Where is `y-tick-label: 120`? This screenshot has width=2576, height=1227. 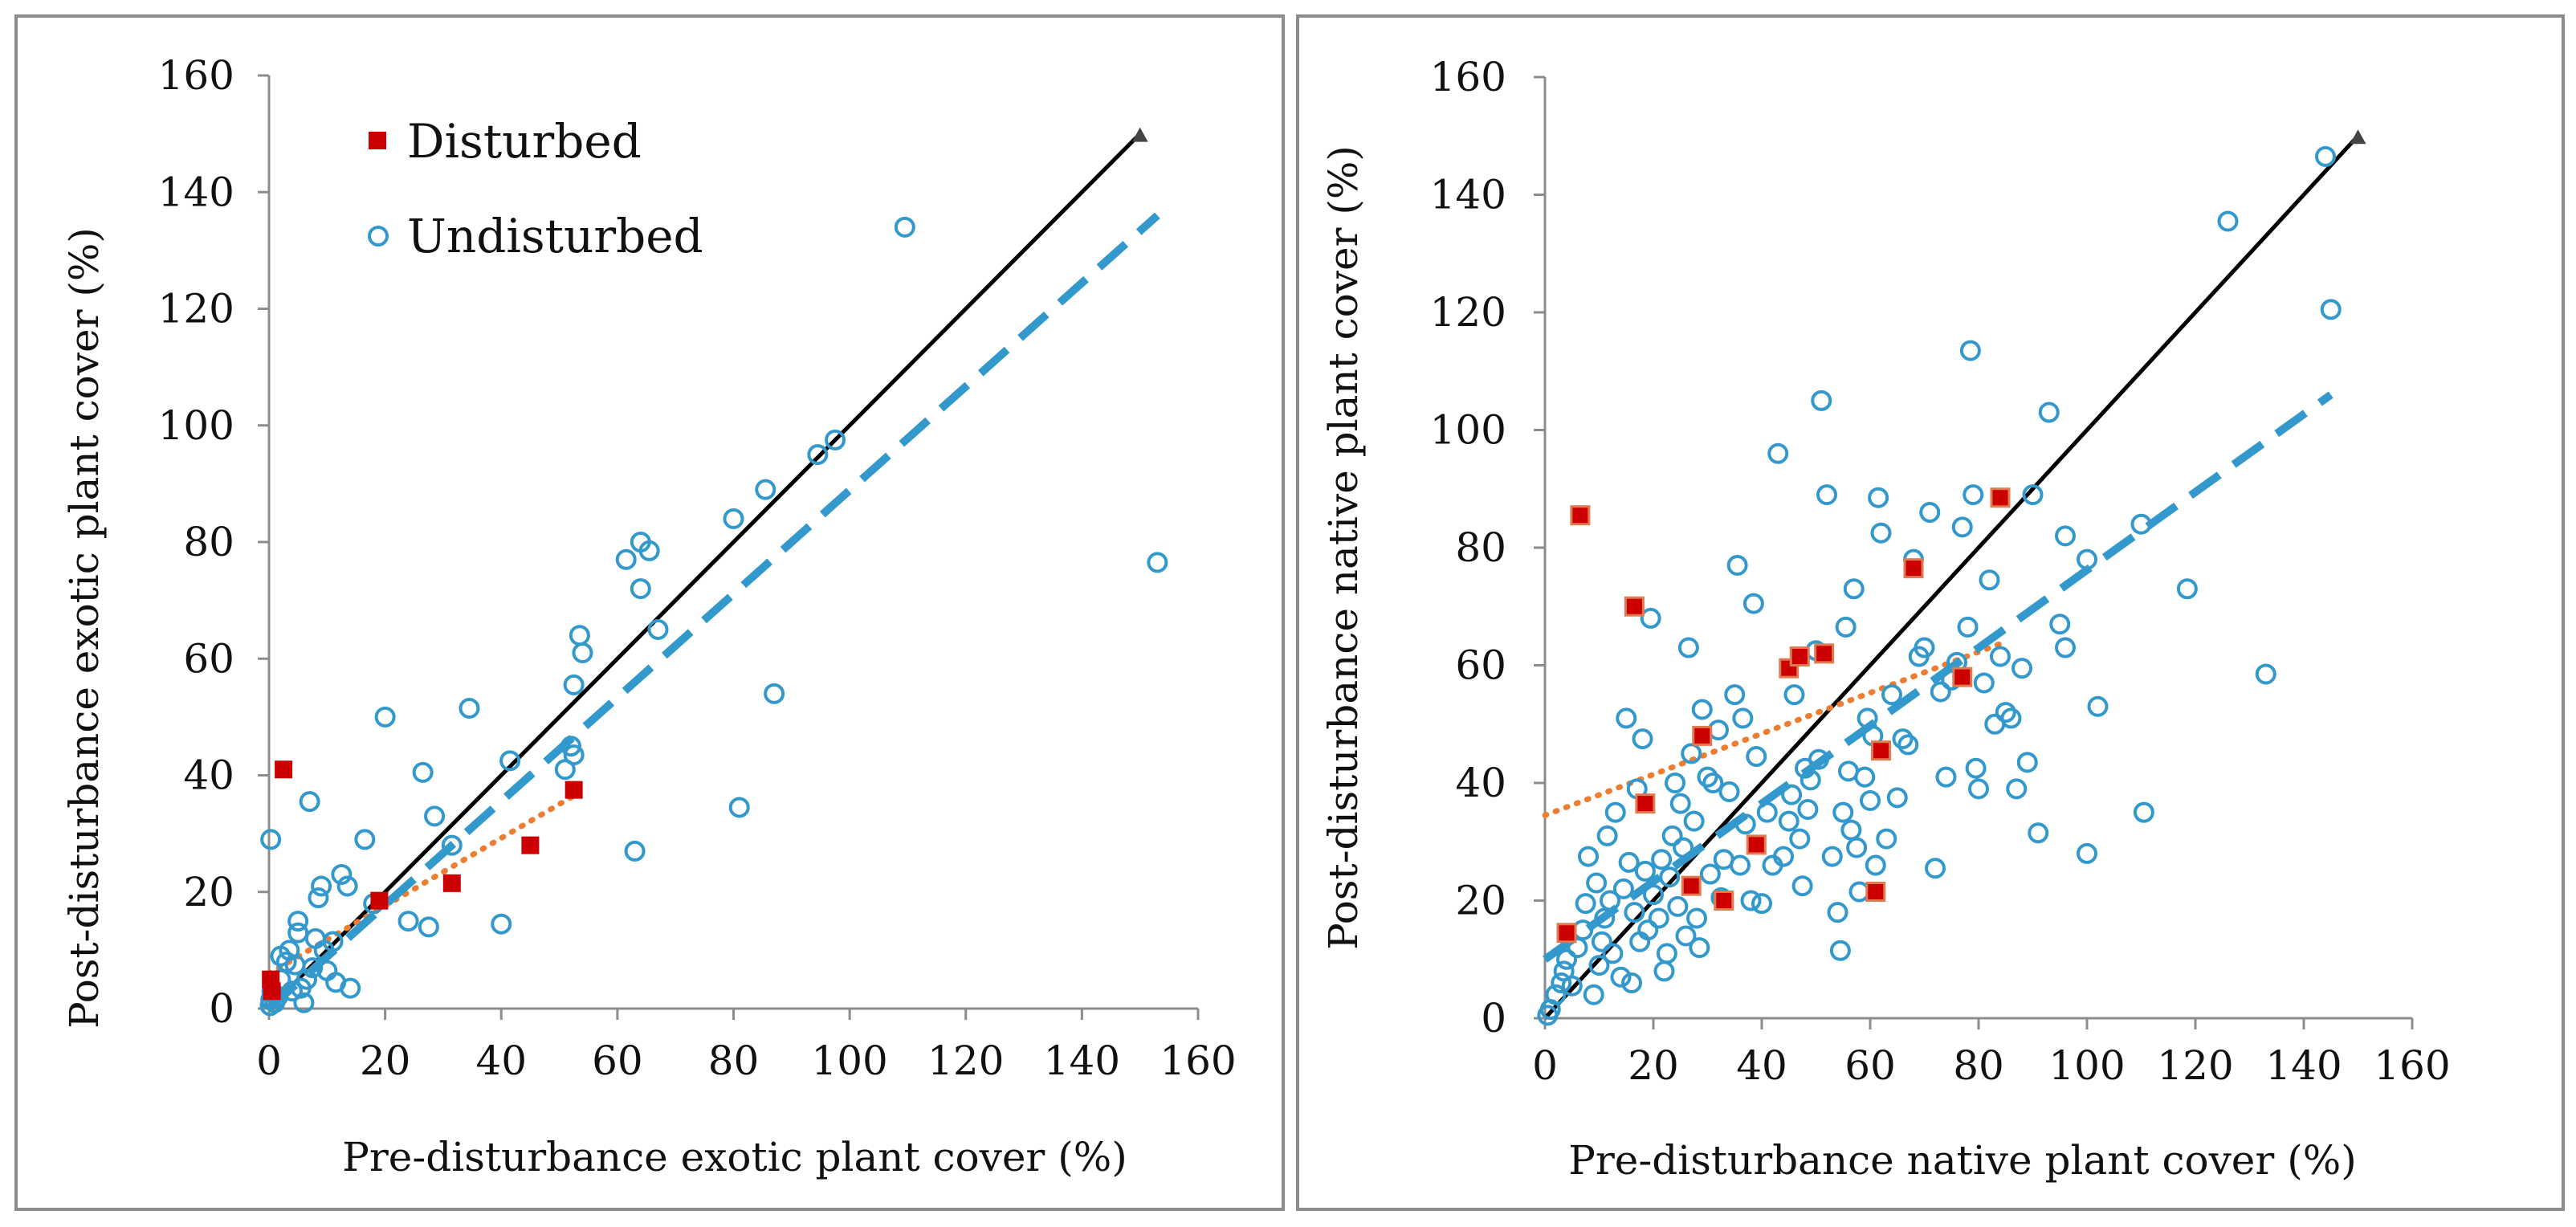
y-tick-label: 120 is located at coordinates (196, 309).